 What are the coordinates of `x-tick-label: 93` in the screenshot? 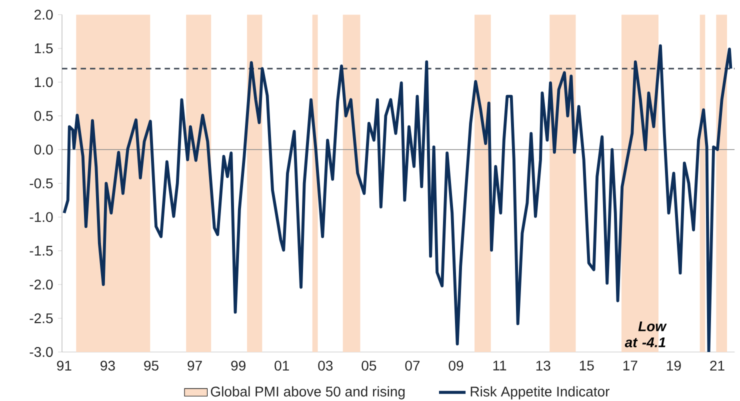 It's located at (107, 365).